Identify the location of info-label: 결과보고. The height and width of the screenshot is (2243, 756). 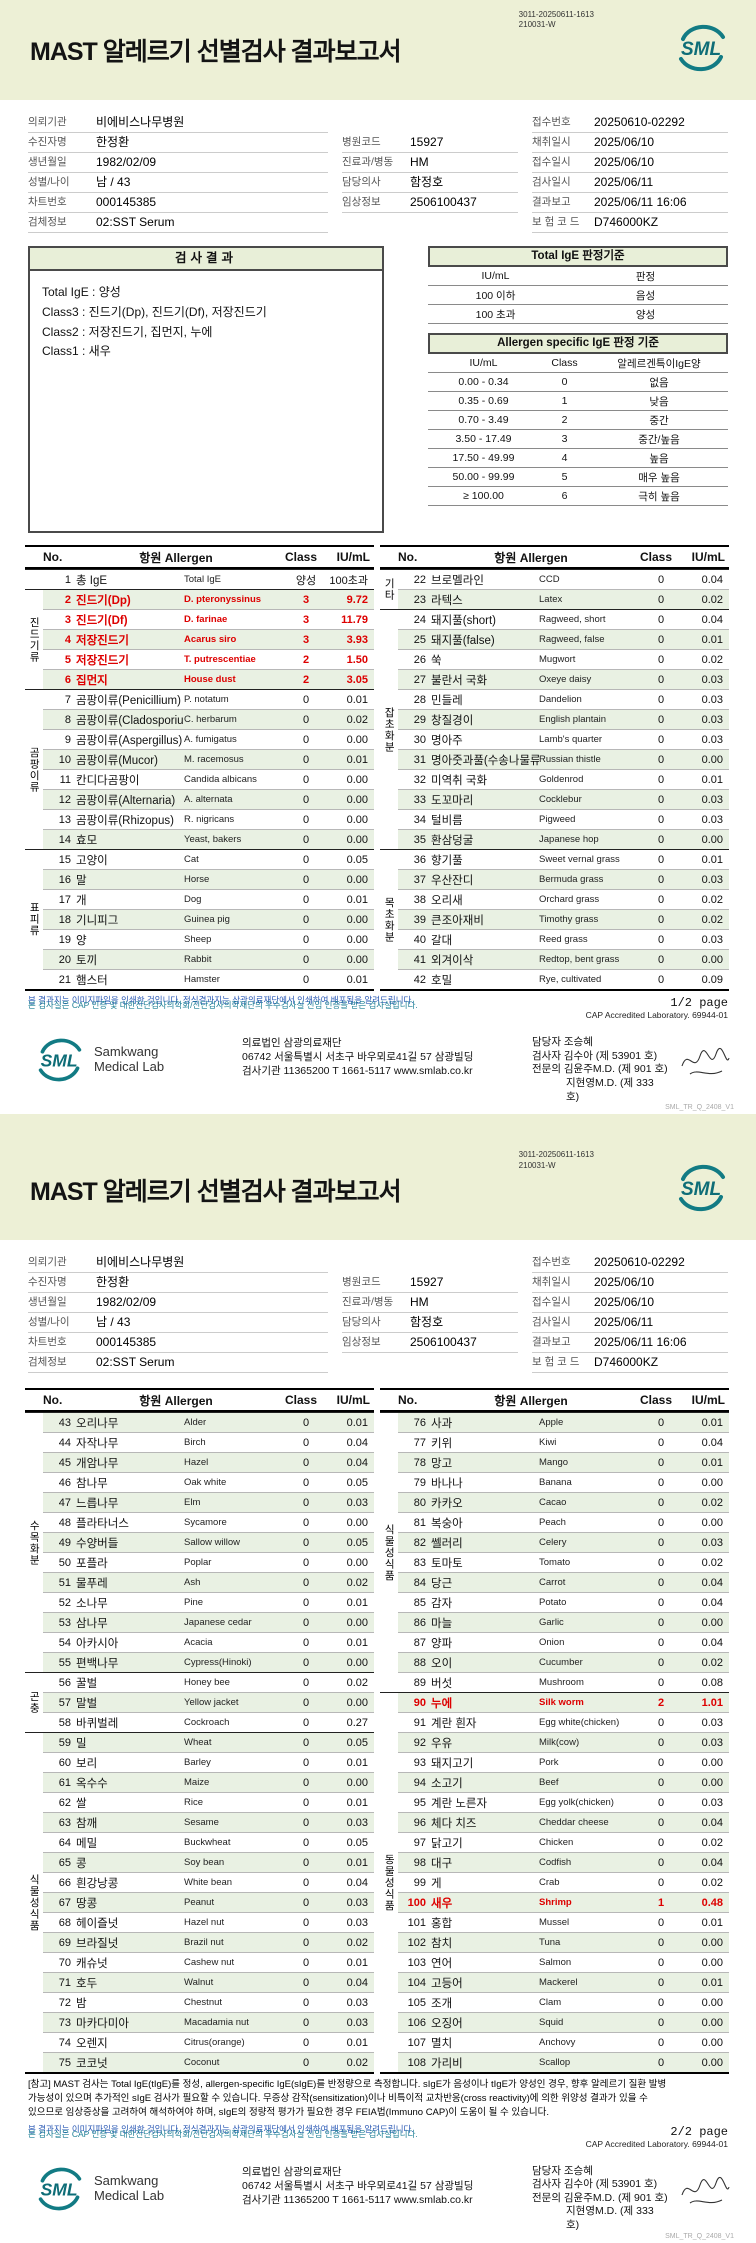
(551, 1342).